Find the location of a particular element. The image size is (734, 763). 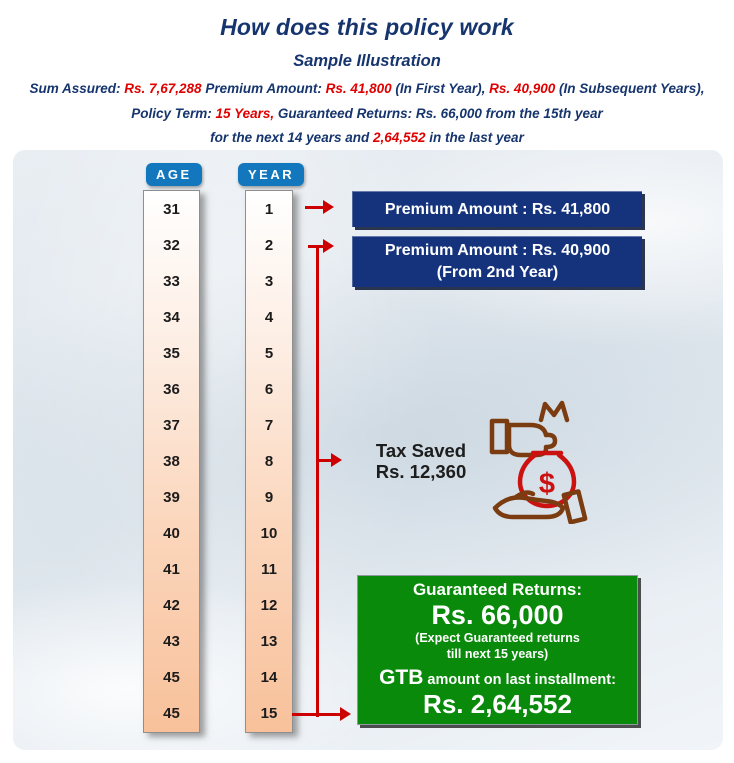

gtb-amount: Rs. 2,64,552 is located at coordinates (497, 704).